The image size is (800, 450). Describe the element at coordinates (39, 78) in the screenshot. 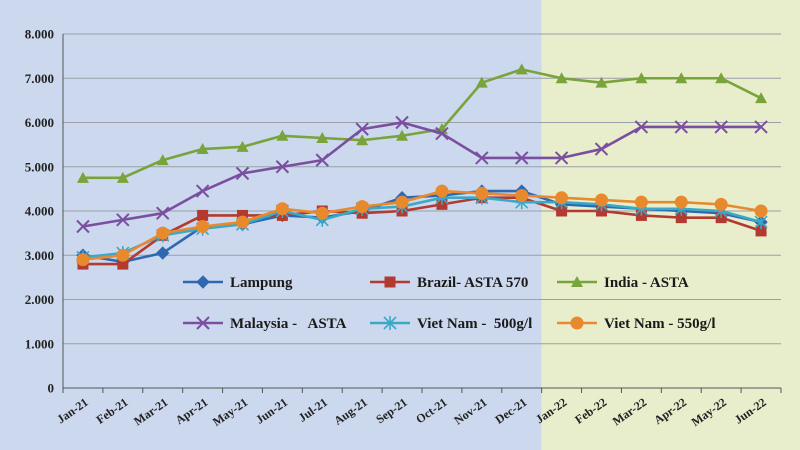

I see `y-tick-label: 7.000` at that location.